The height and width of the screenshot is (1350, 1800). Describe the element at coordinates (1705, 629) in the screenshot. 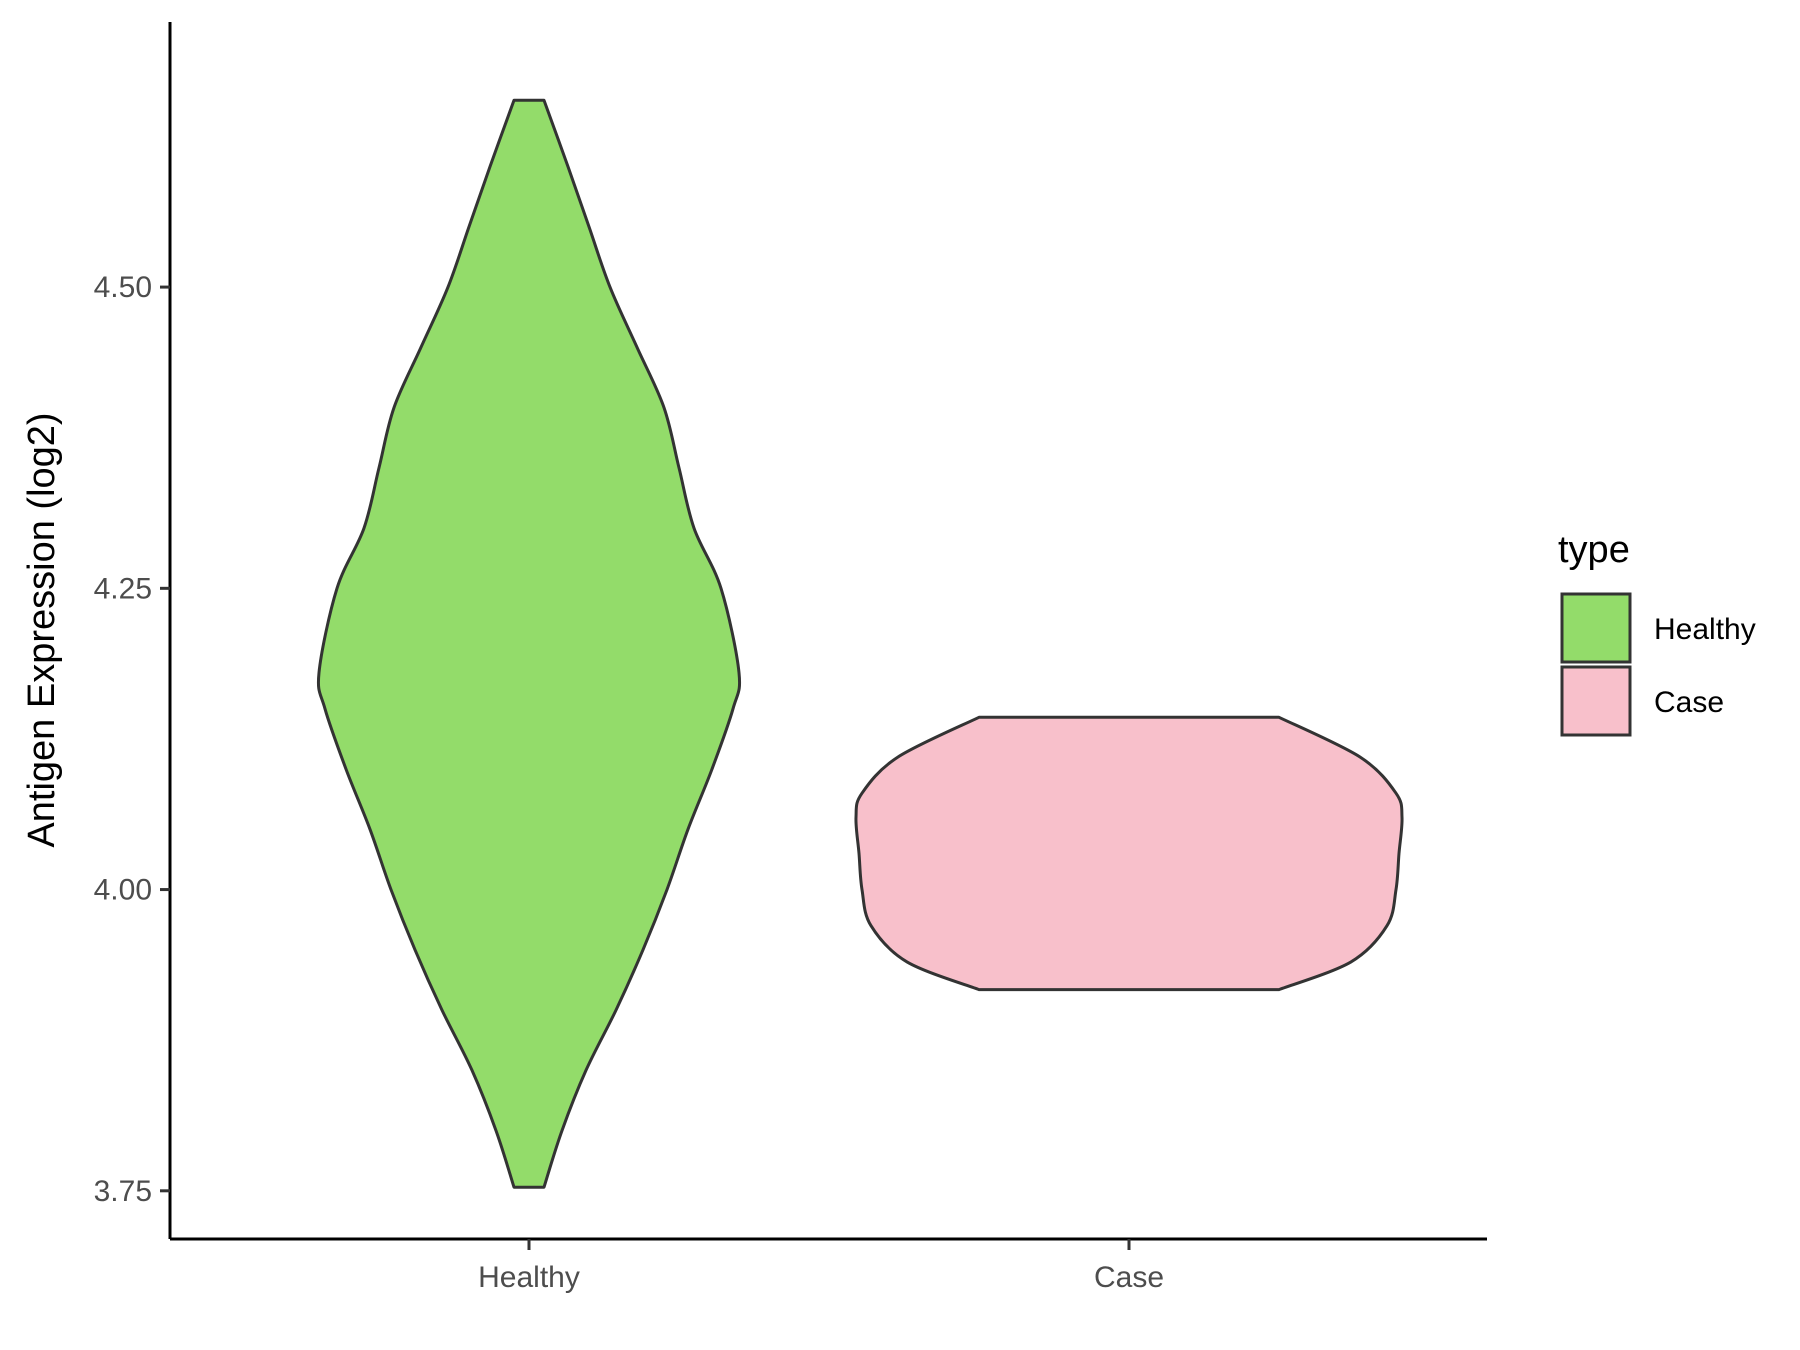

I see `legend-label-healthy: Healthy` at that location.